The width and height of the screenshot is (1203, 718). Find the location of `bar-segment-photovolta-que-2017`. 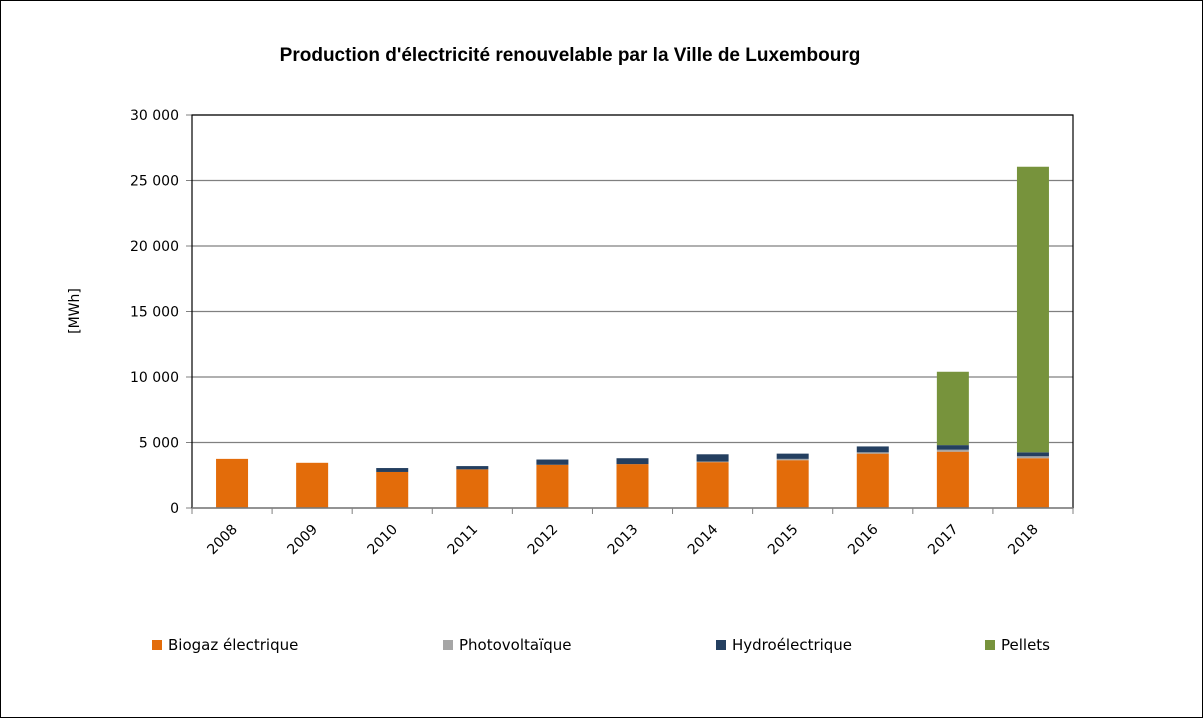

bar-segment-photovolta-que-2017 is located at coordinates (952, 450).